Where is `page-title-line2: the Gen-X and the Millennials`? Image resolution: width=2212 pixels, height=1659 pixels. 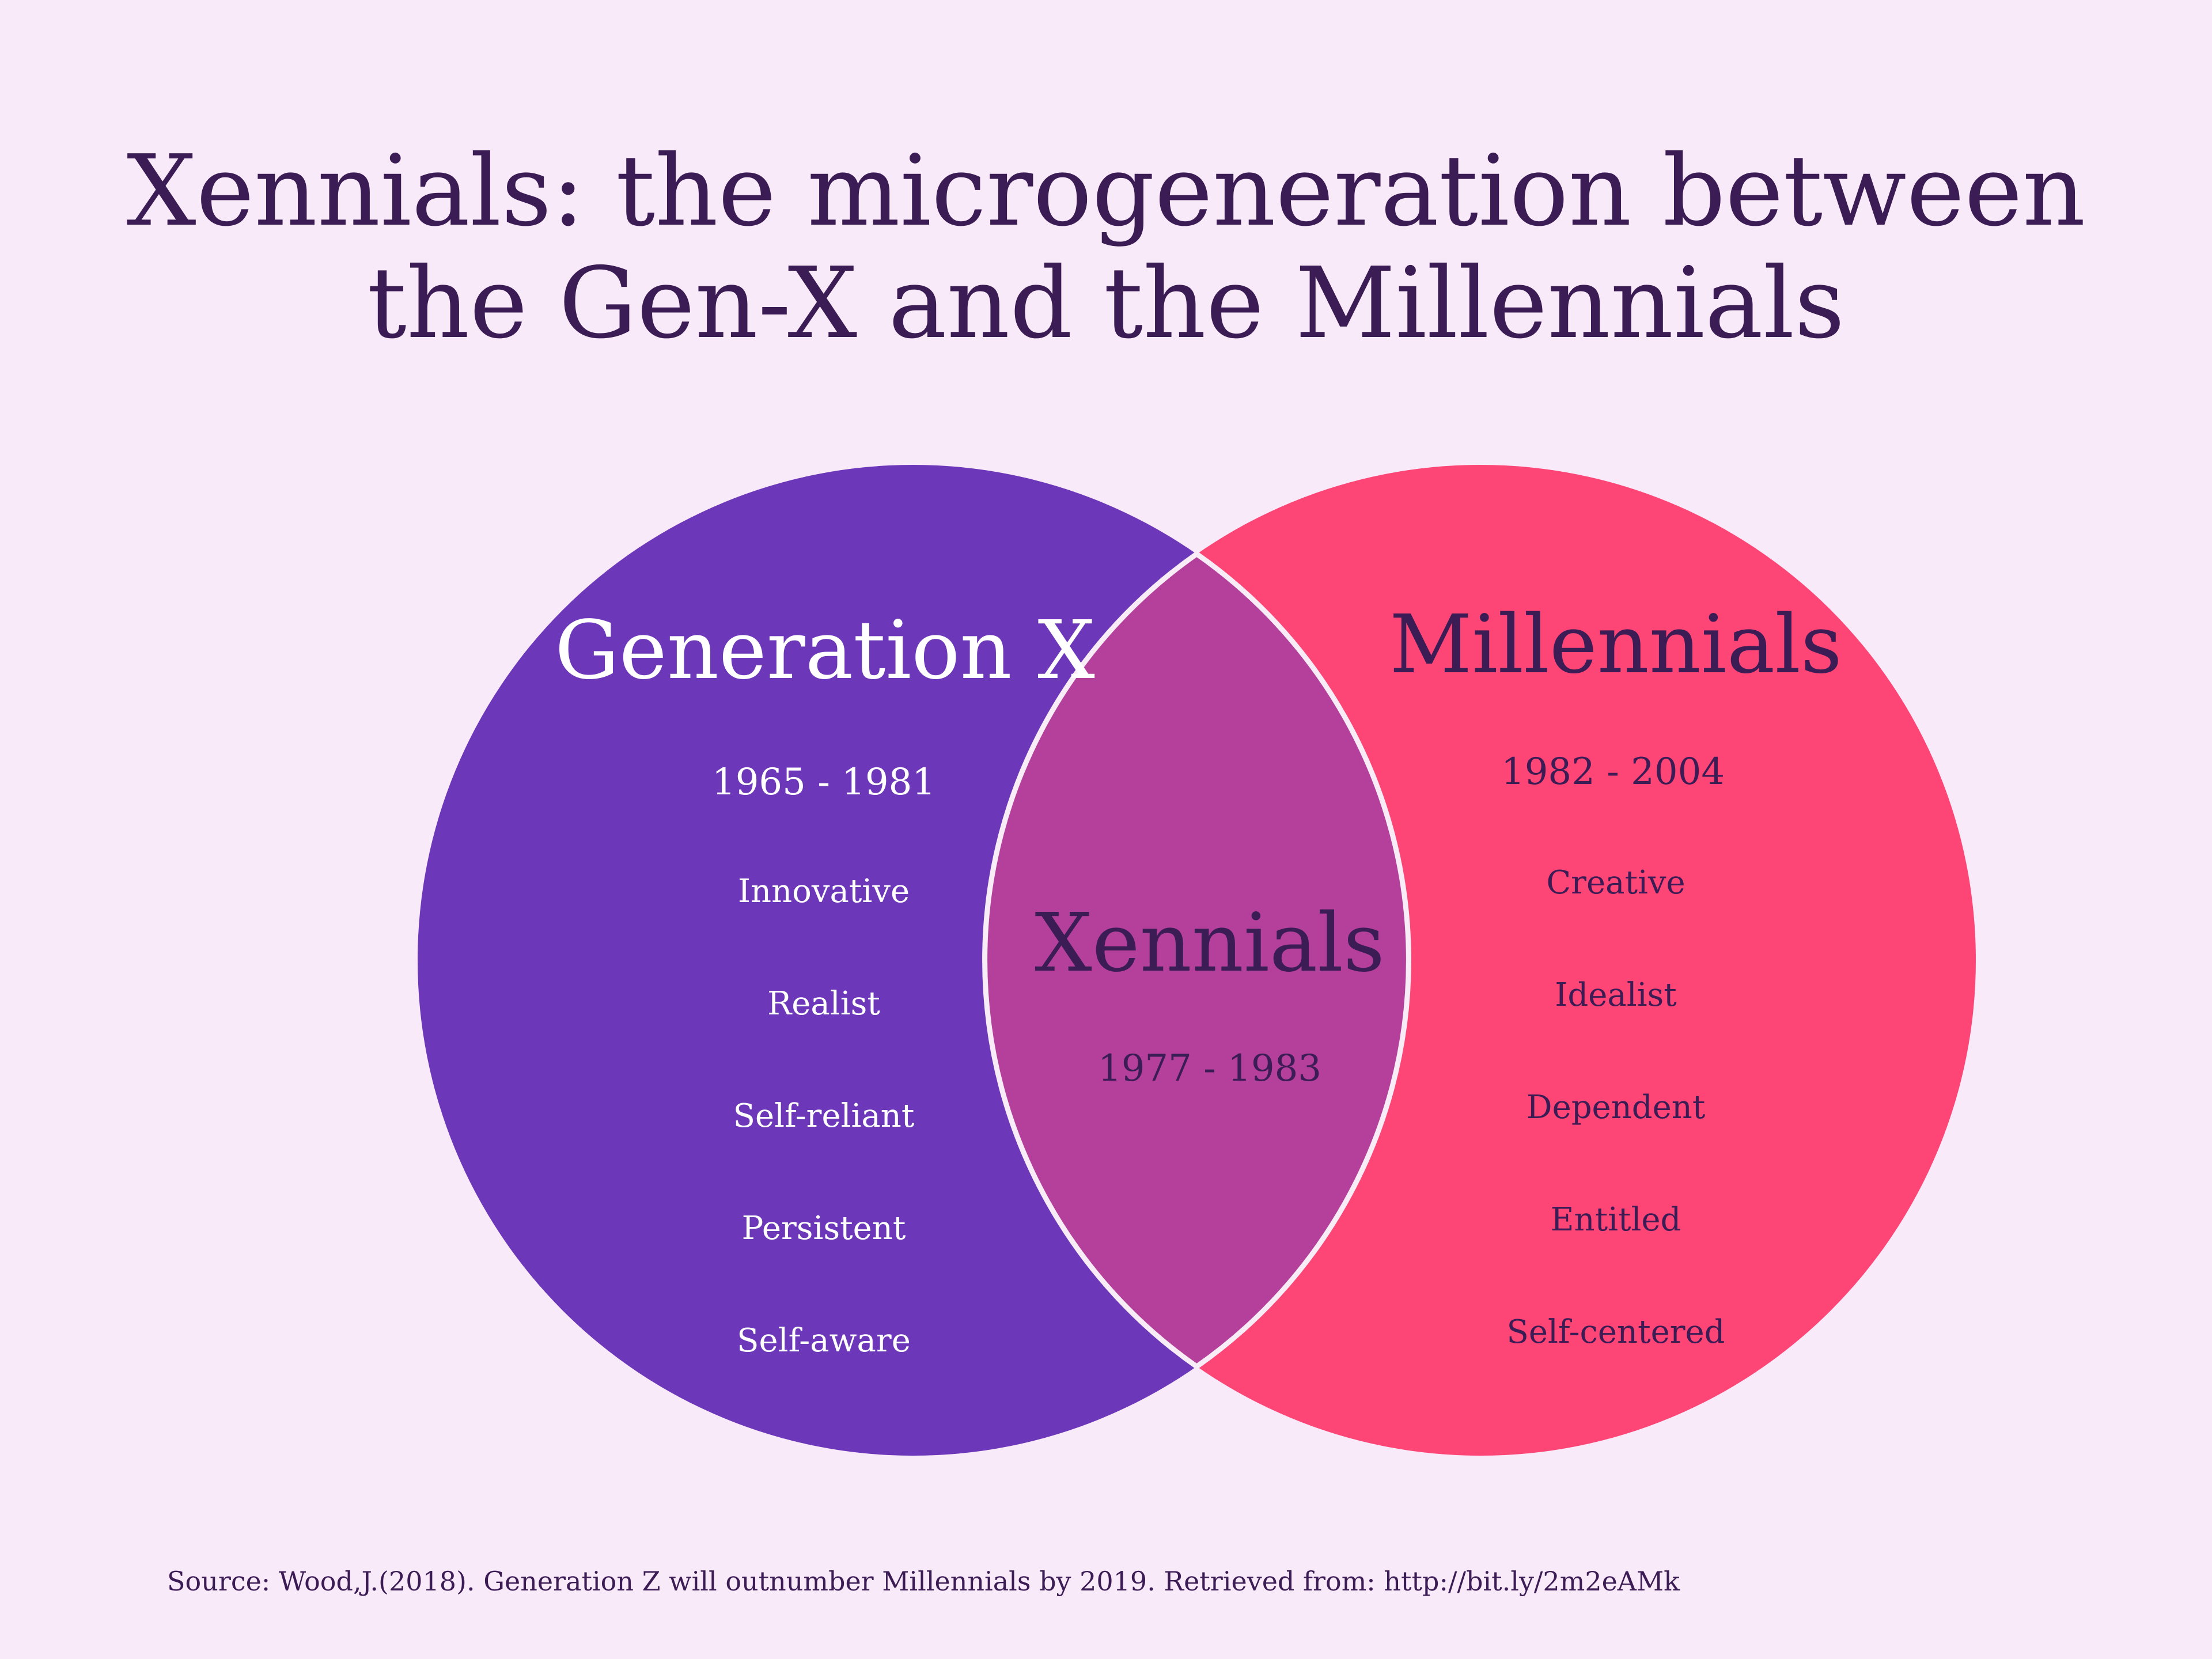 page-title-line2: the Gen-X and the Millennials is located at coordinates (1106, 304).